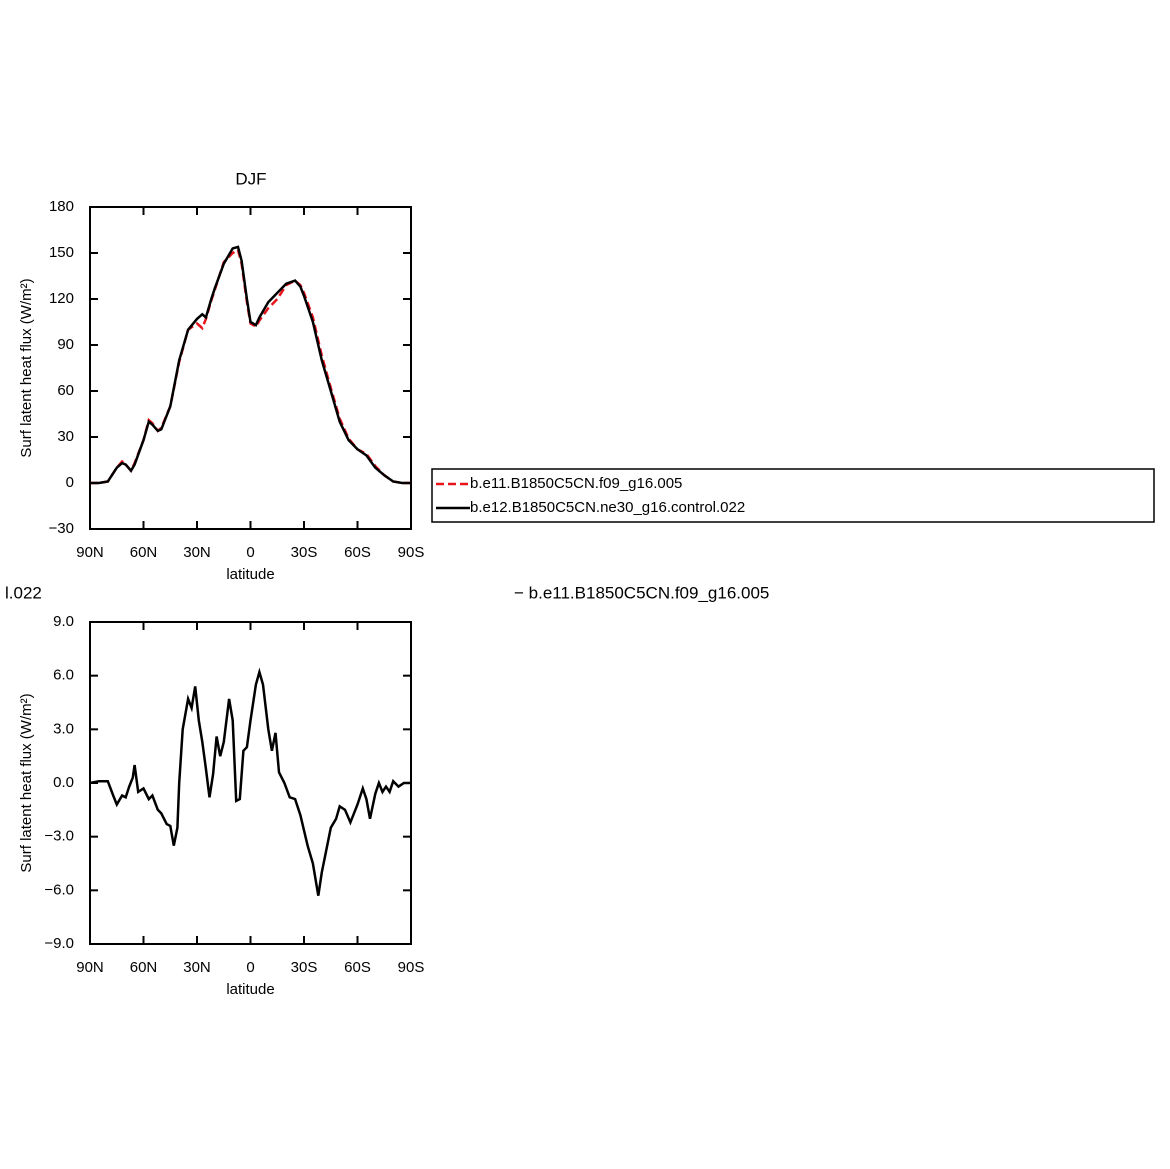  What do you see at coordinates (250, 178) in the screenshot?
I see `chart-title: DJF` at bounding box center [250, 178].